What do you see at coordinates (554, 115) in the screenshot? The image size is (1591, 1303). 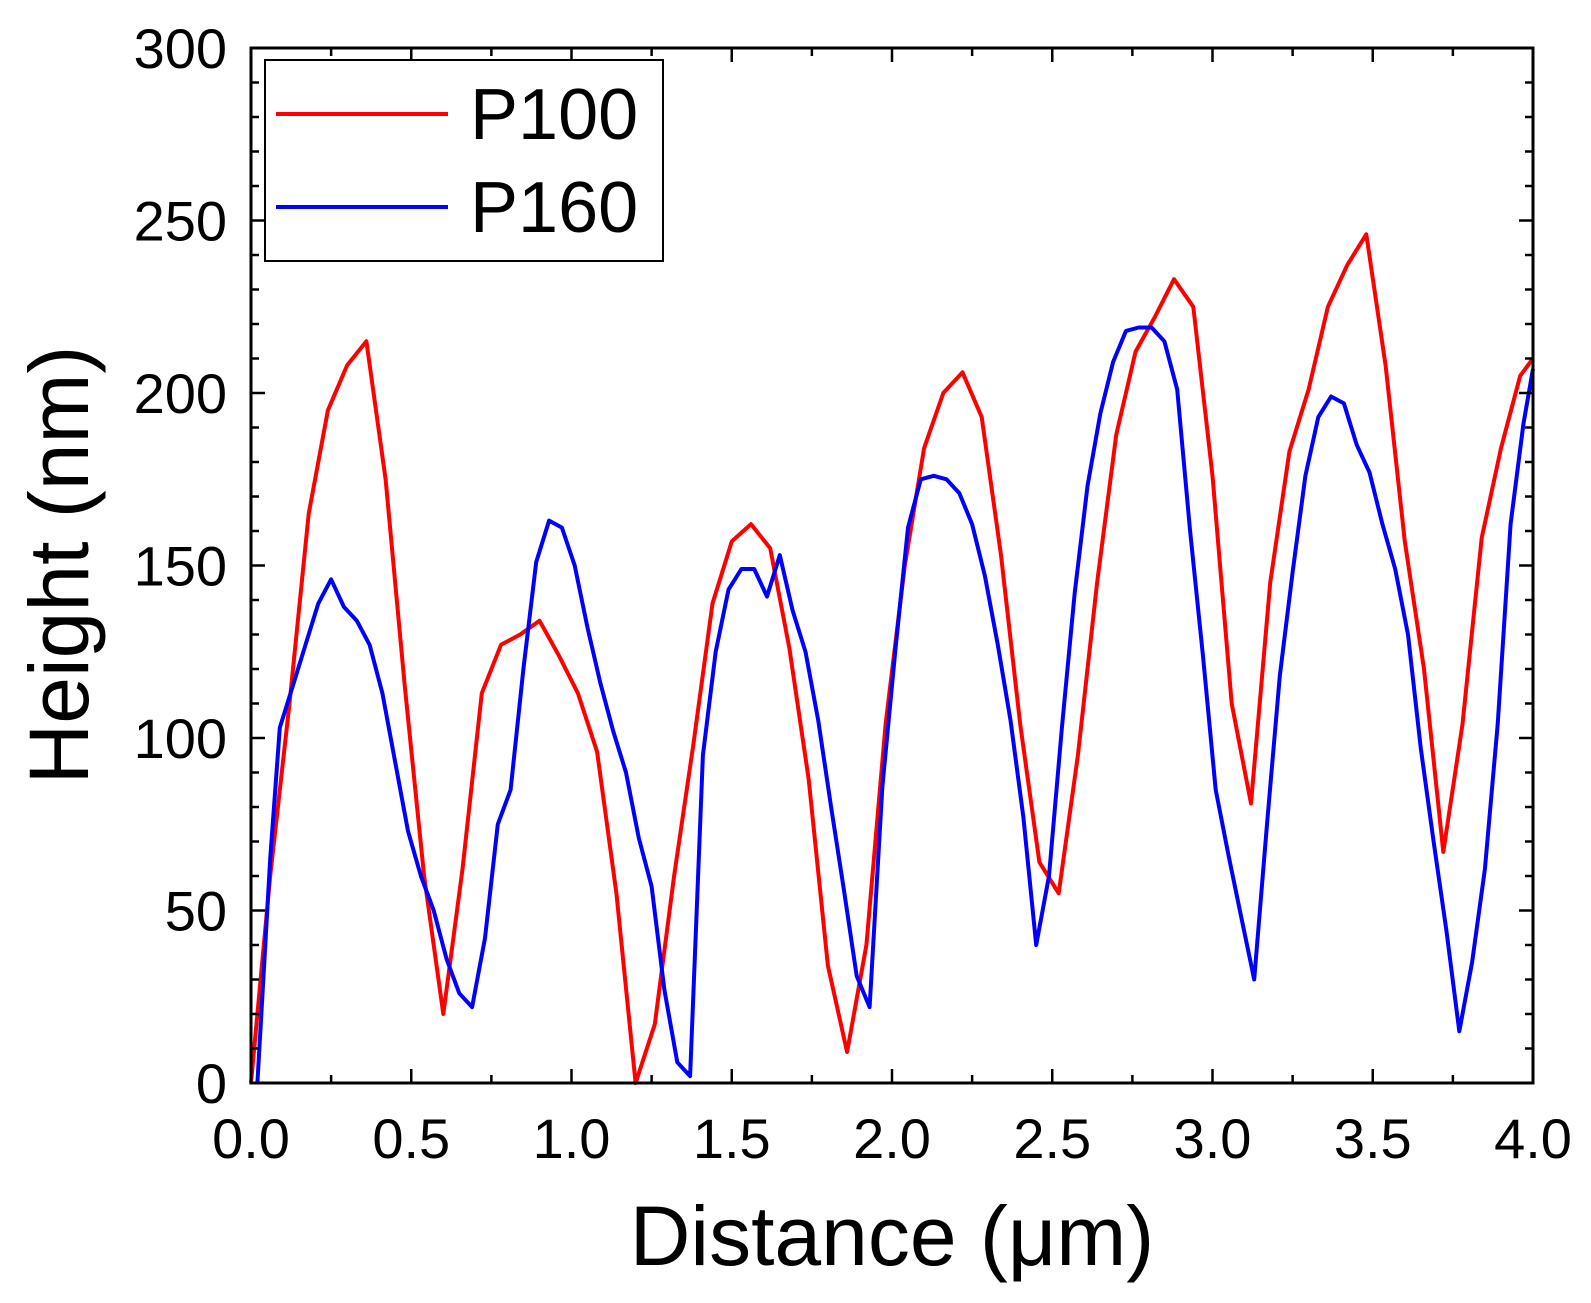 I see `legend-label-p100: P100` at bounding box center [554, 115].